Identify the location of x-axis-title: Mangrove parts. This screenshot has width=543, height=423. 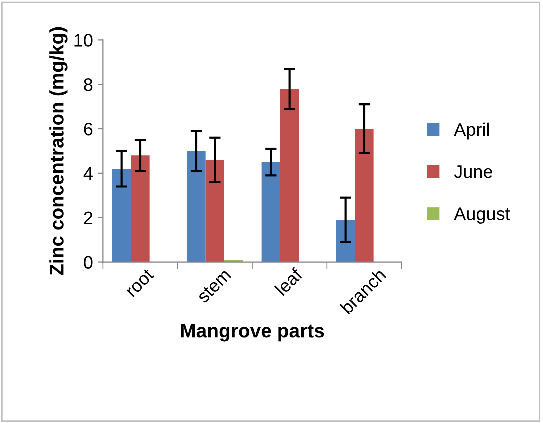
(252, 333).